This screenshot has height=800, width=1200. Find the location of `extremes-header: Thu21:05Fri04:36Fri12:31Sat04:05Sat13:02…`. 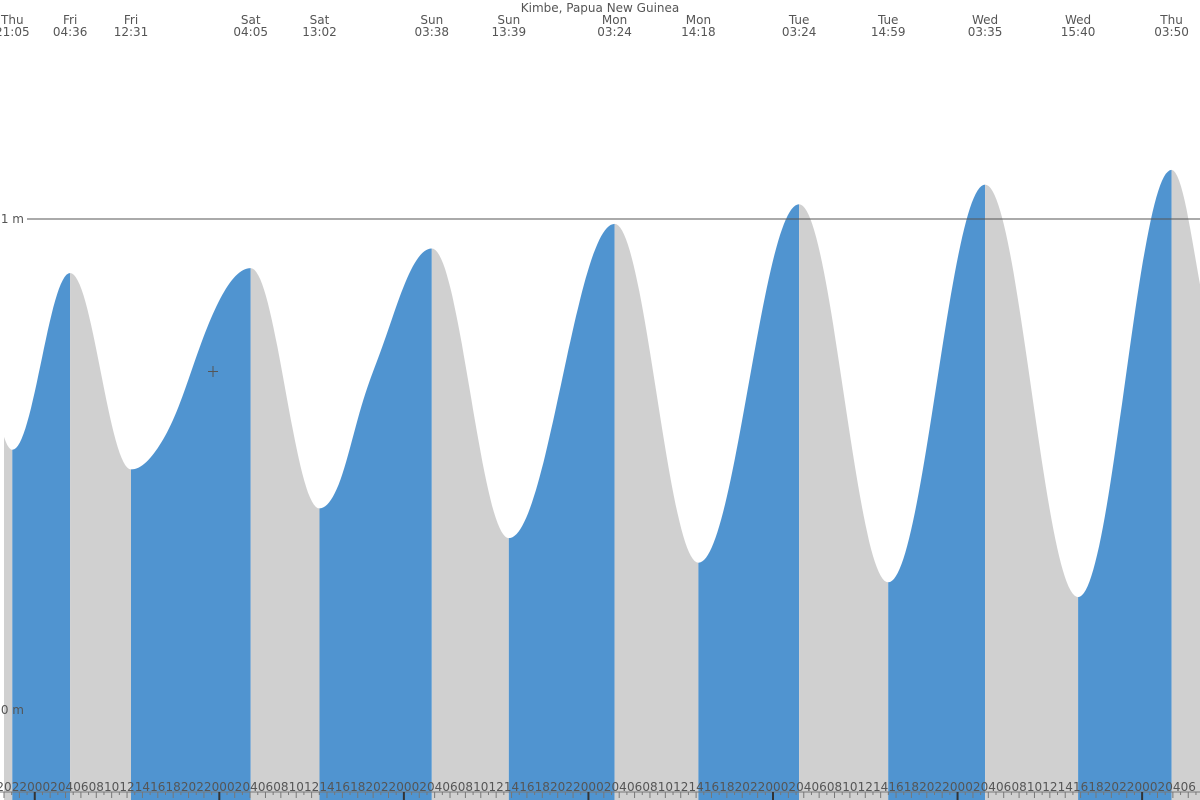

extremes-header: Thu21:05Fri04:36Fri12:31Sat04:05Sat13:02… is located at coordinates (594, 26).